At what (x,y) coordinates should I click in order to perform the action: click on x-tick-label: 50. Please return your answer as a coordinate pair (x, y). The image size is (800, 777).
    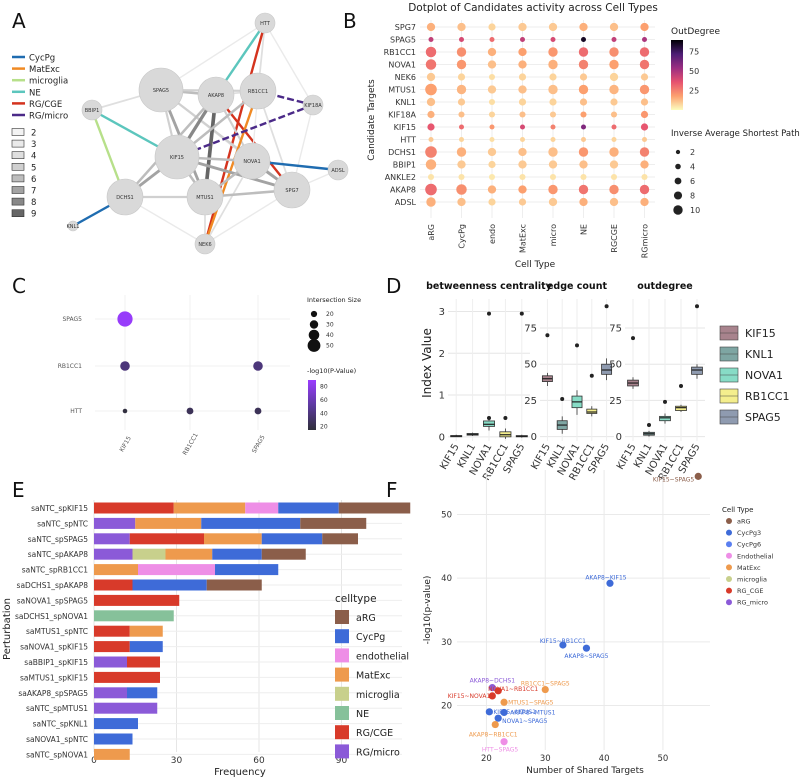
    Looking at the image, I should click on (663, 759).